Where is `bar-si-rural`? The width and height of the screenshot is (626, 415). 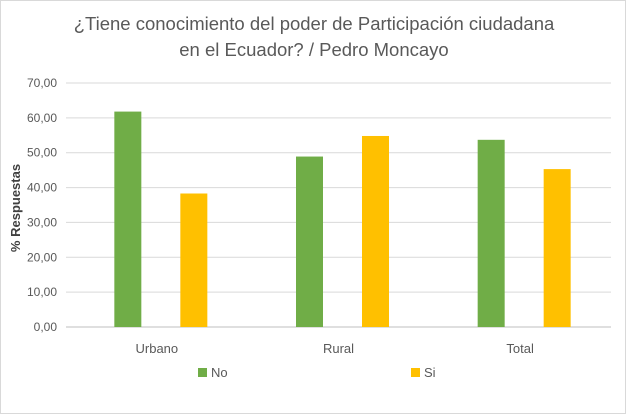 bar-si-rural is located at coordinates (375, 231).